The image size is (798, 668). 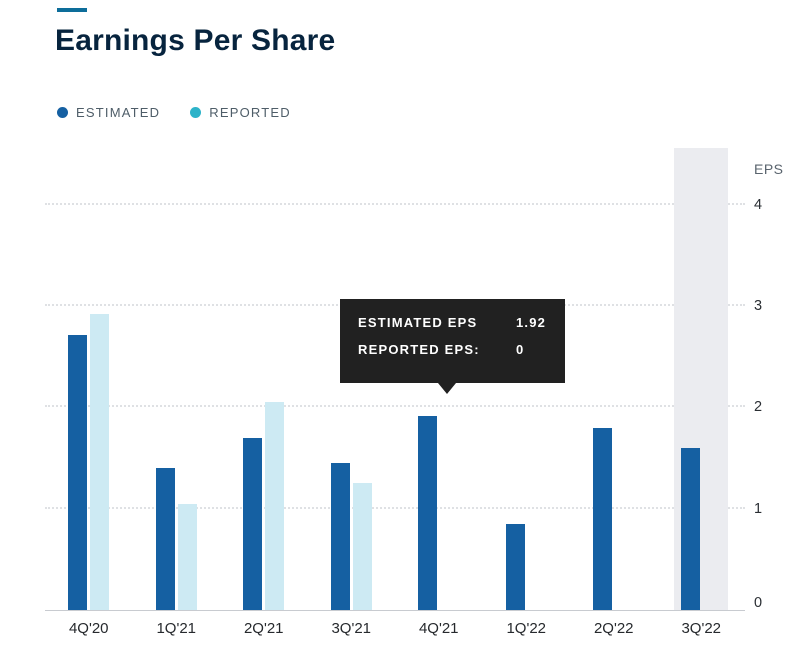 I want to click on tooltip-value: 1.92, so click(x=531, y=322).